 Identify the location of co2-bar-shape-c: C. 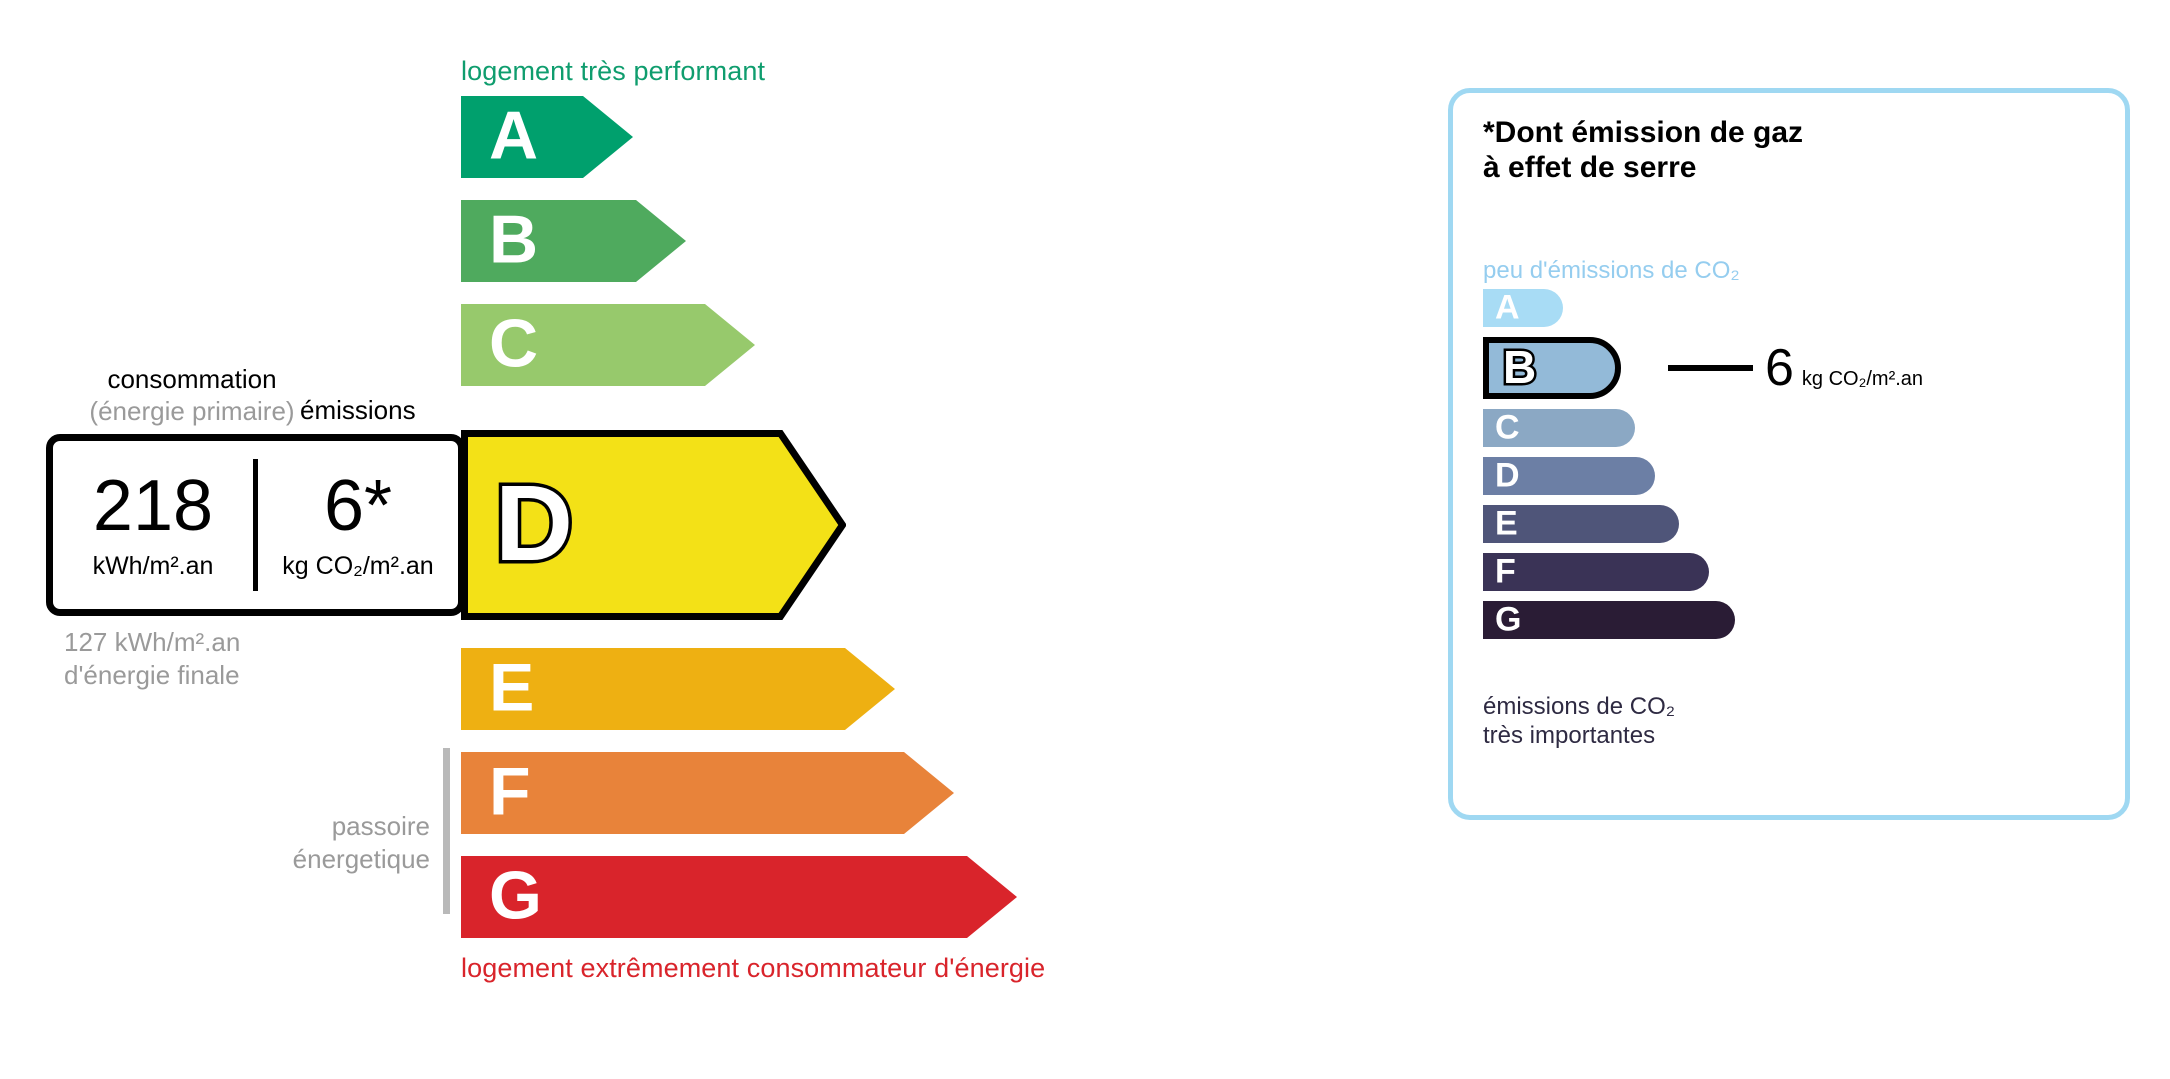
(1559, 428).